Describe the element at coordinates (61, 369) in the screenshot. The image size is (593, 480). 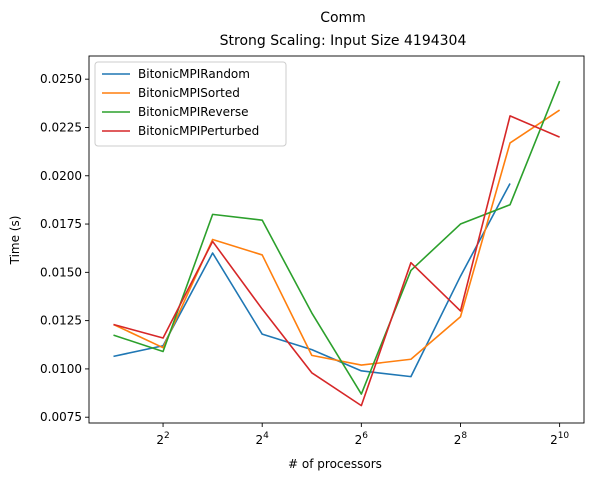
I see `y-tick-label-1: 0.0100` at that location.